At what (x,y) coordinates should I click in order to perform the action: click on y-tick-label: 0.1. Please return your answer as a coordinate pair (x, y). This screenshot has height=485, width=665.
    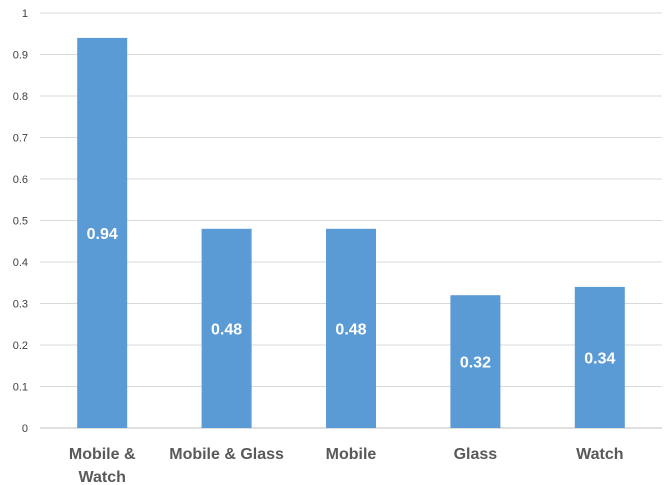
    Looking at the image, I should click on (20, 388).